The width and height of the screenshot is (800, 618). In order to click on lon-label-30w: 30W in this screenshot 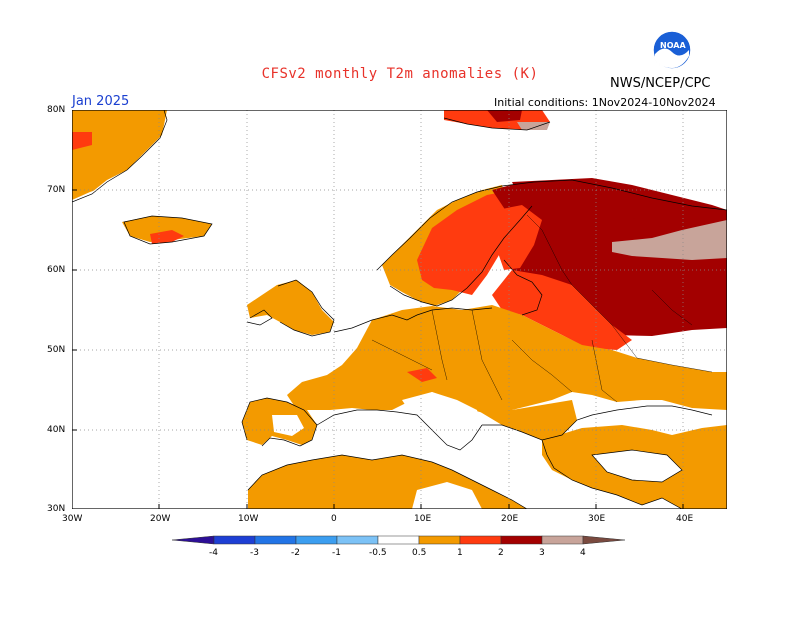, I will do `click(72, 519)`.